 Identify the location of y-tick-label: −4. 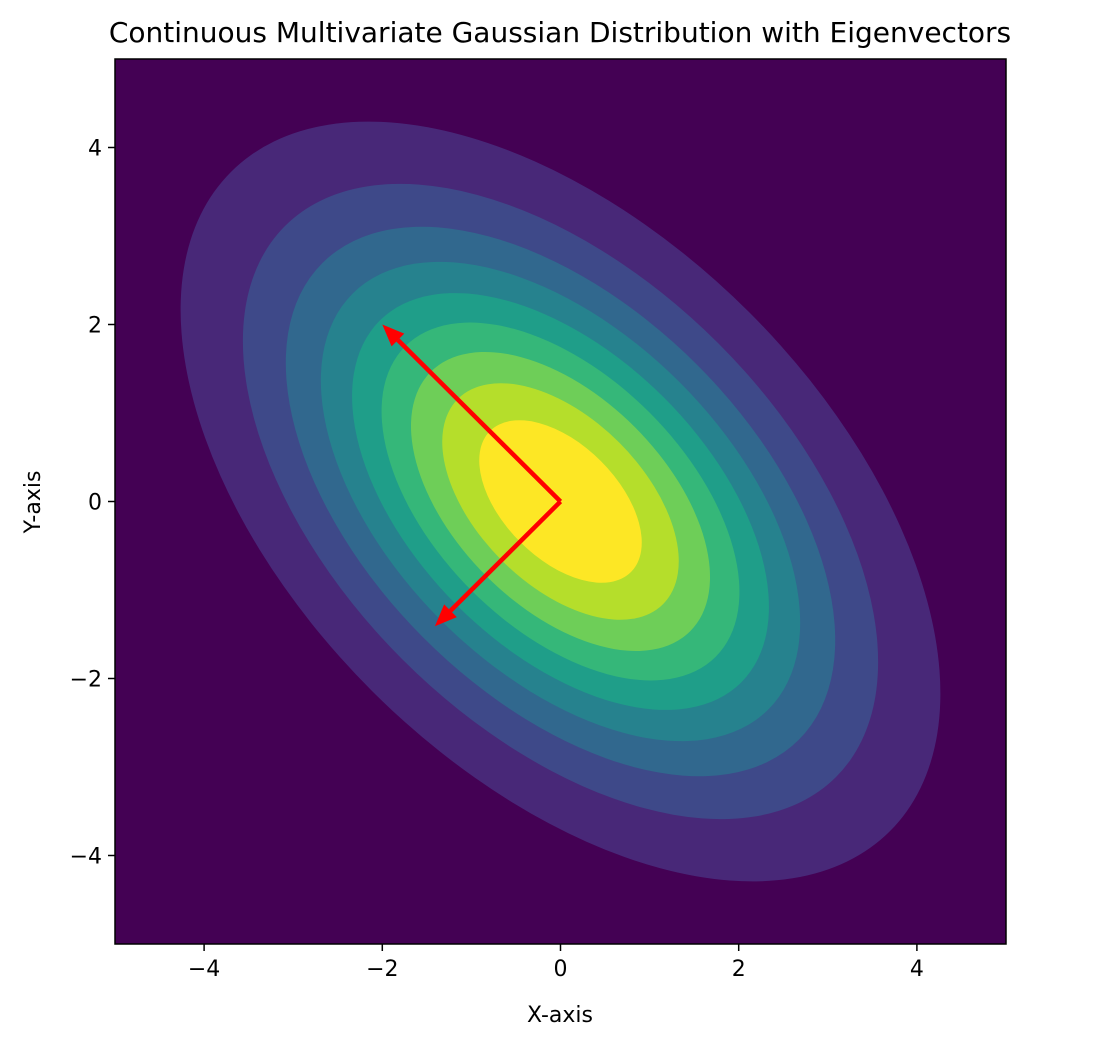
(86, 857).